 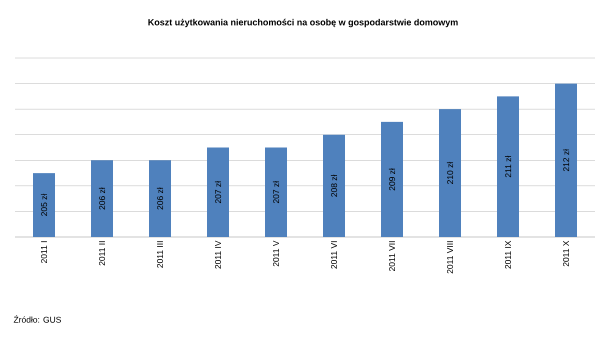 What do you see at coordinates (276, 253) in the screenshot?
I see `x-tick-label: 2011 V` at bounding box center [276, 253].